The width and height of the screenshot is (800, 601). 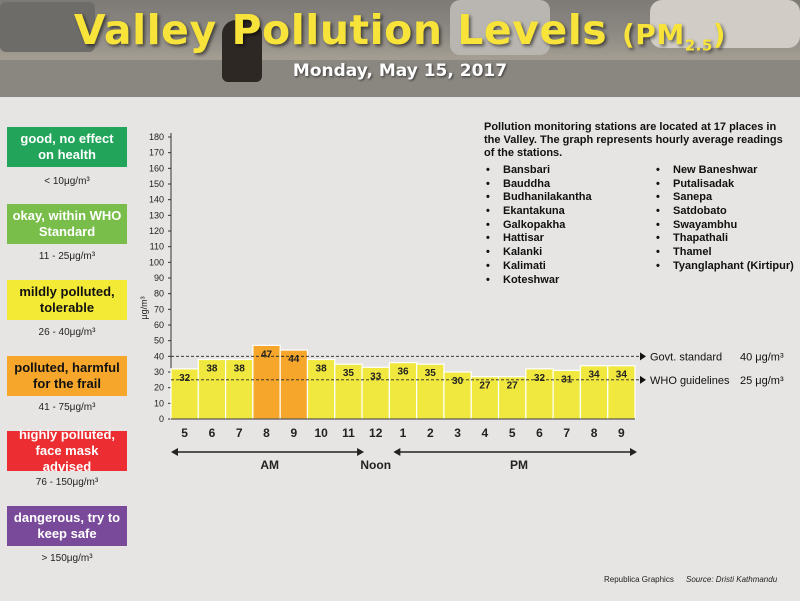 I want to click on pm-period-arrow-head-left, so click(x=397, y=452).